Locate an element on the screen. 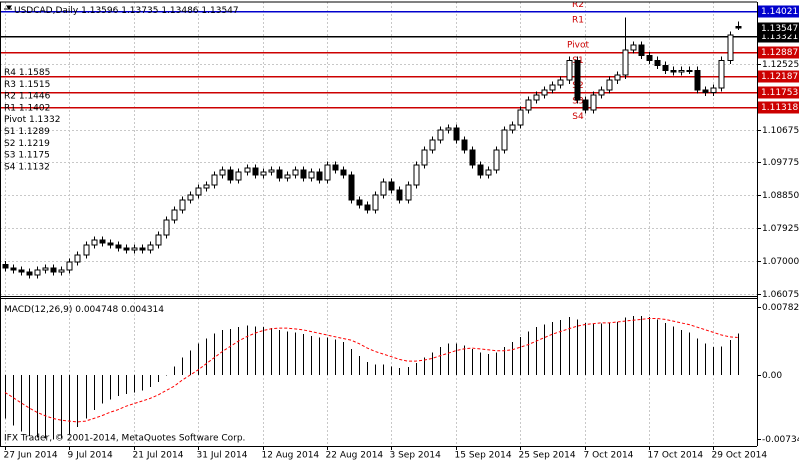 The height and width of the screenshot is (464, 799). level-text: S4 1.1132 is located at coordinates (27, 167).